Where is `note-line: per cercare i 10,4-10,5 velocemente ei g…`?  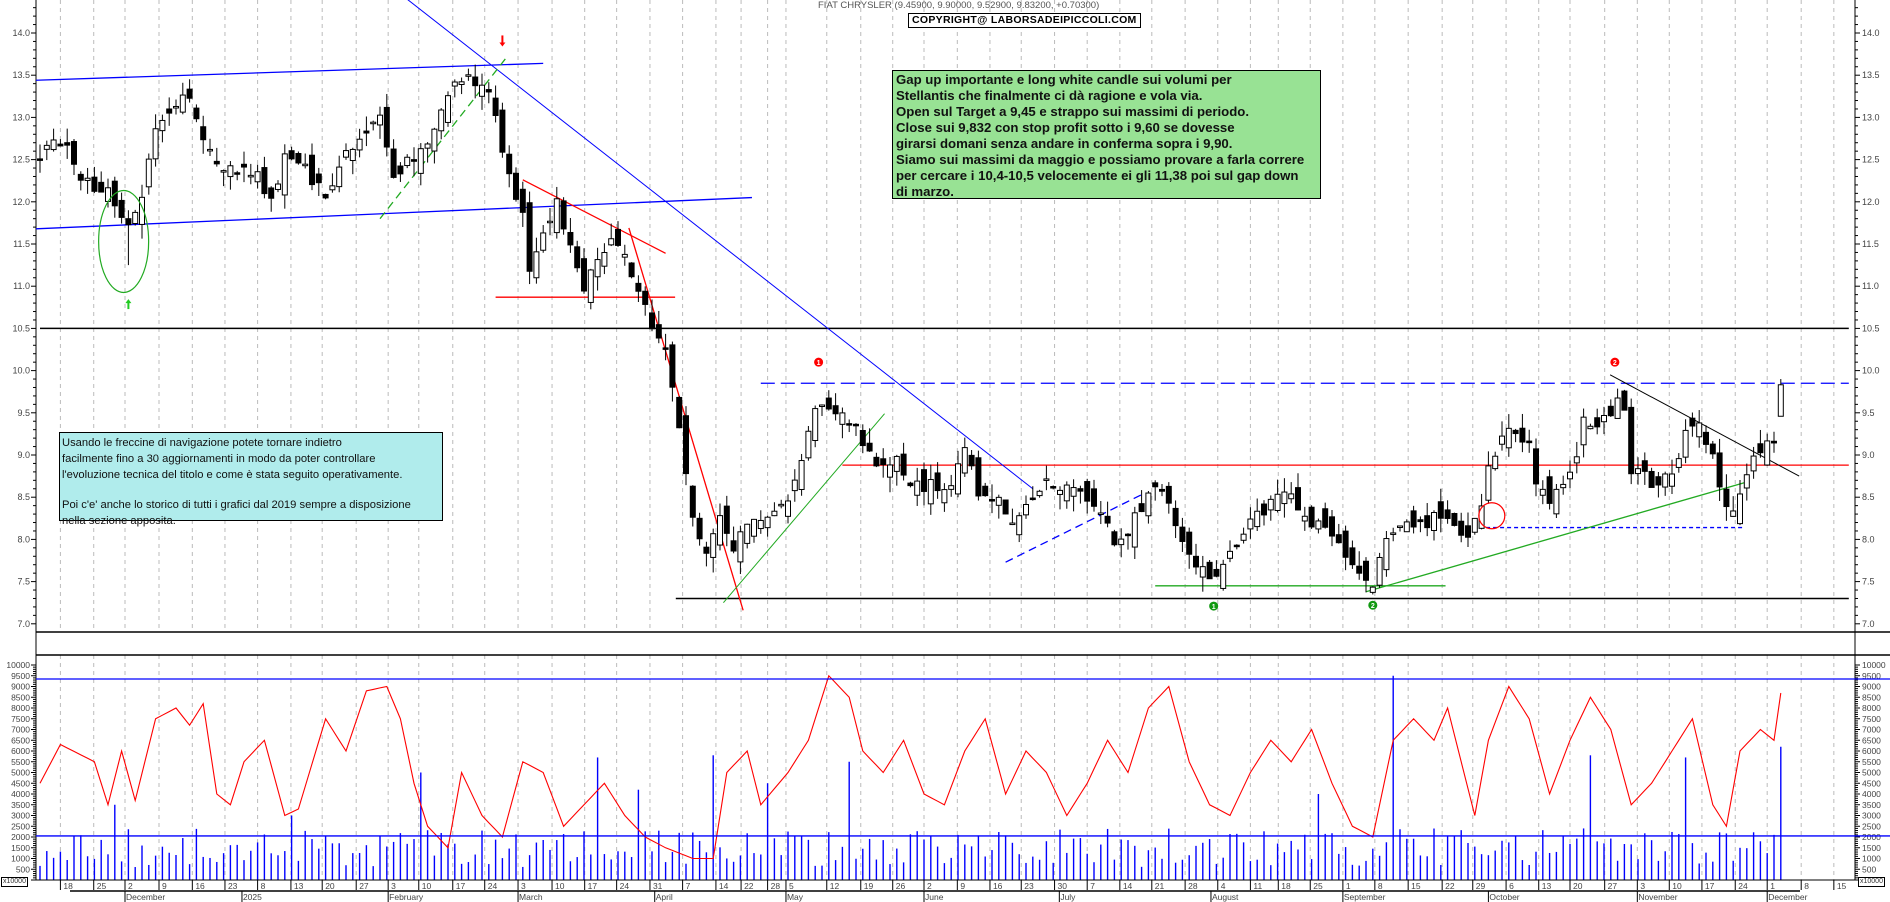
note-line: per cercare i 10,4-10,5 velocemente ei g… is located at coordinates (1097, 175).